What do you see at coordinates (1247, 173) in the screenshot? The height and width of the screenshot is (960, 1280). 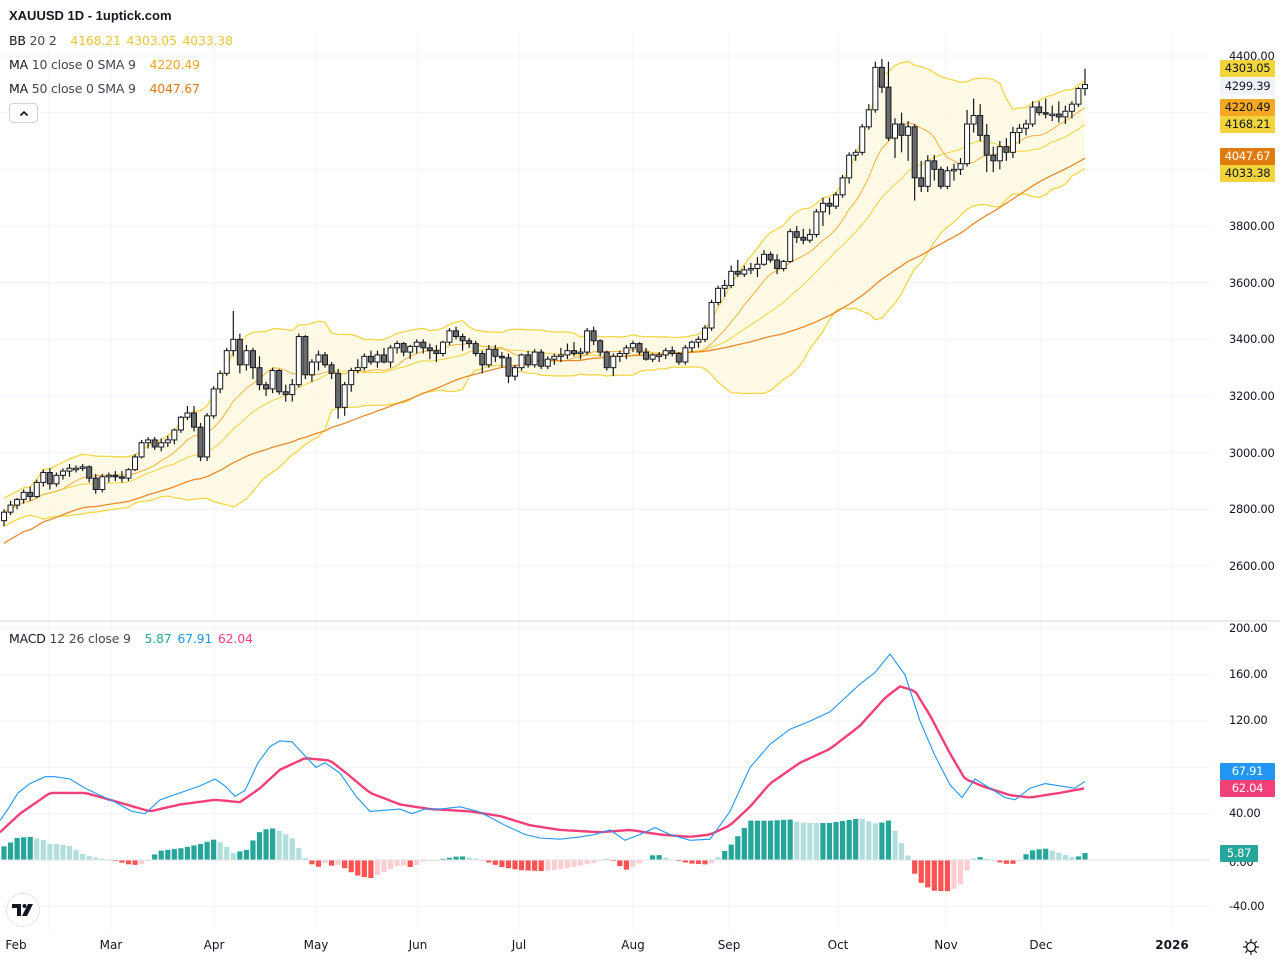 I see `bb-lower-tag: 4033.38` at bounding box center [1247, 173].